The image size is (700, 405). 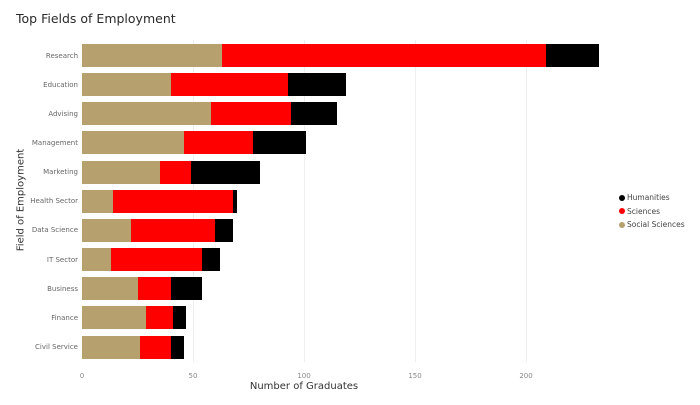 What do you see at coordinates (56, 347) in the screenshot?
I see `y-tick-label: Civil Service` at bounding box center [56, 347].